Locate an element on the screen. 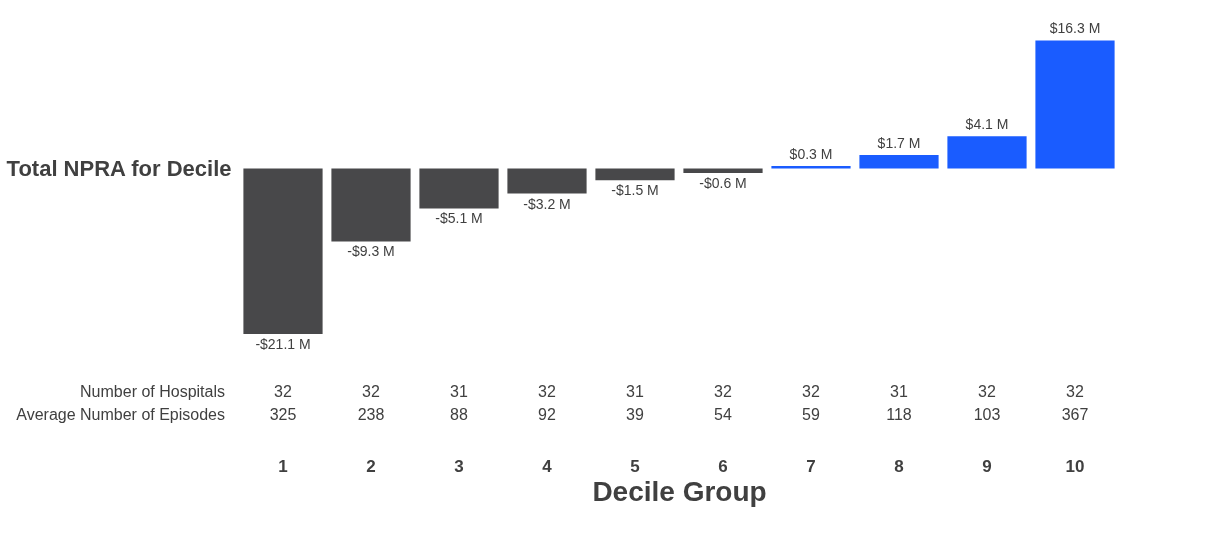  text: 103 is located at coordinates (987, 414).